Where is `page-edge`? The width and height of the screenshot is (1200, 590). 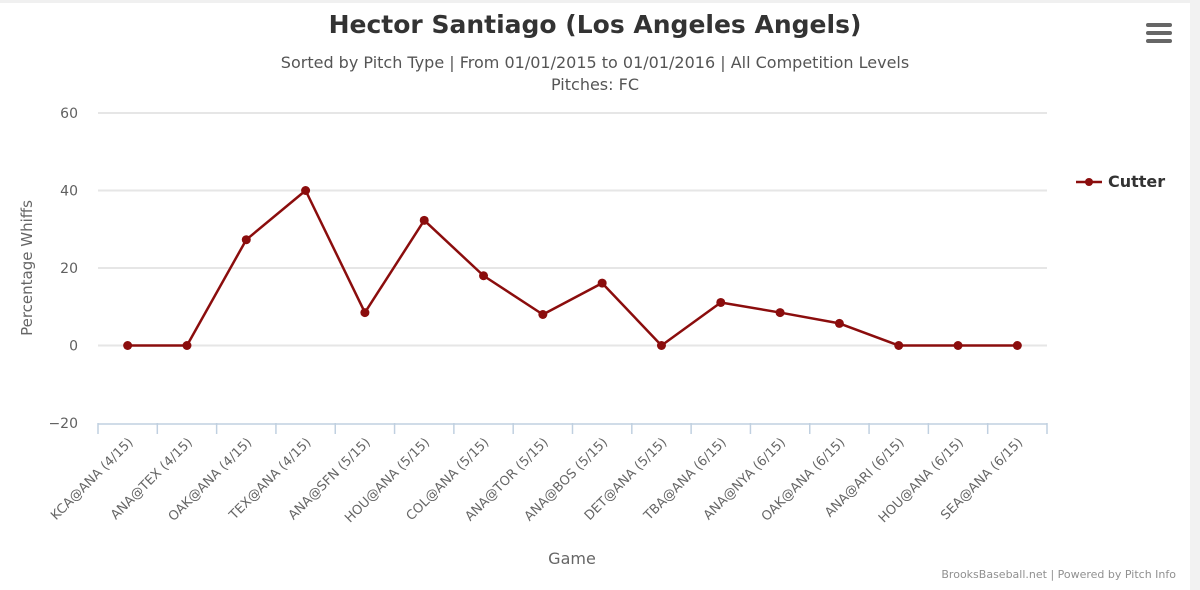
page-edge is located at coordinates (1195, 295).